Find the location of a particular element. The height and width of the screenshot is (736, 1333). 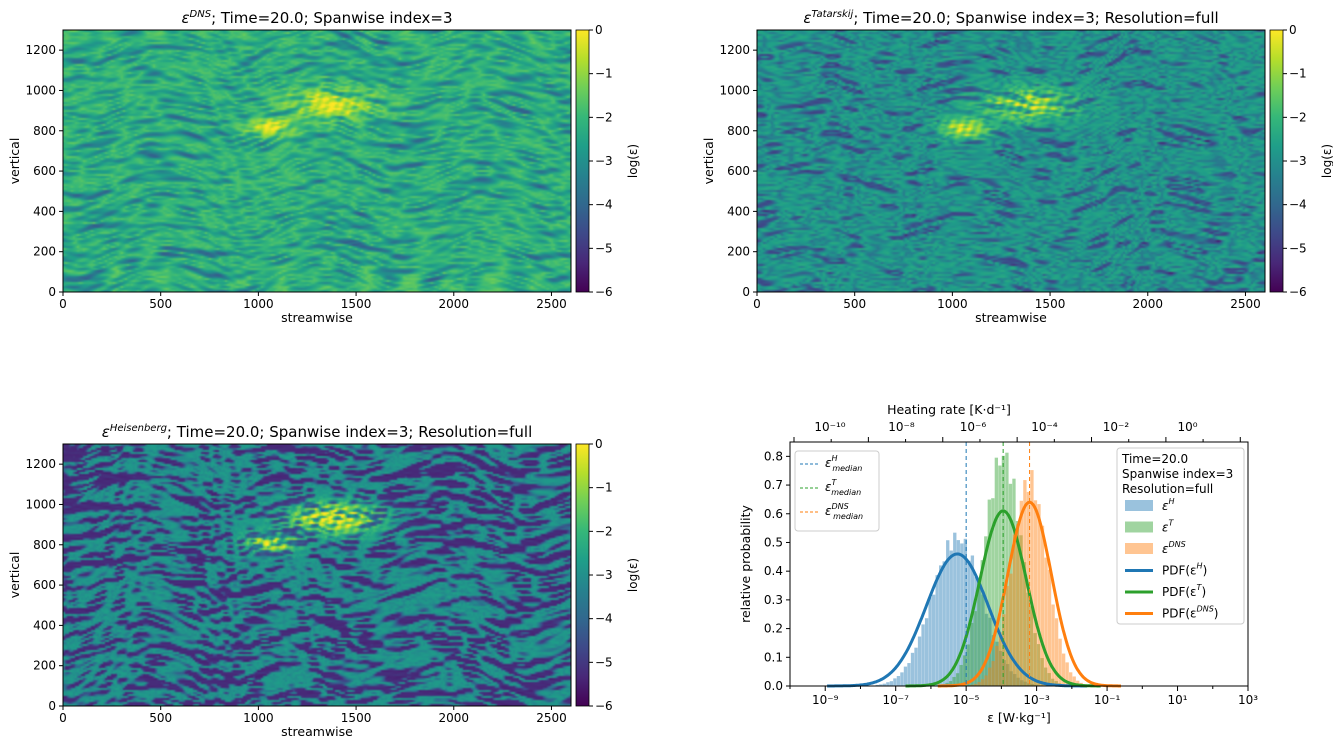

legend-line-label: PDF(εH) is located at coordinates (1184, 570).